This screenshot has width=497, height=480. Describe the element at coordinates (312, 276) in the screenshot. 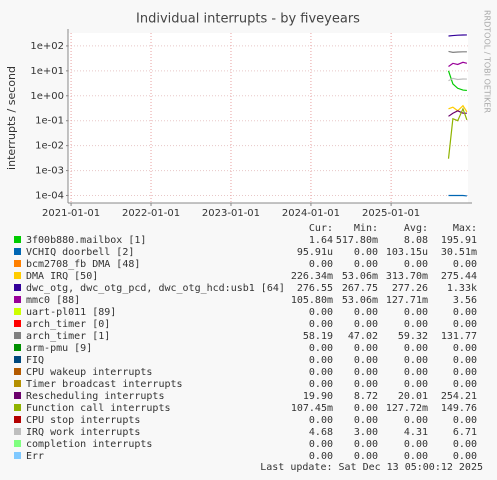

I see `legend-value: 226.34m` at that location.